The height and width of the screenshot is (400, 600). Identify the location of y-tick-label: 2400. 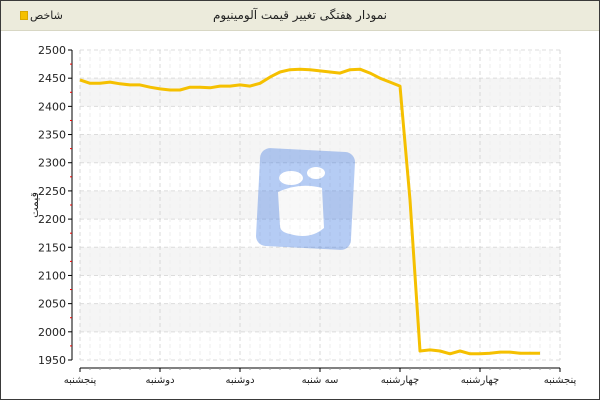
(52, 106).